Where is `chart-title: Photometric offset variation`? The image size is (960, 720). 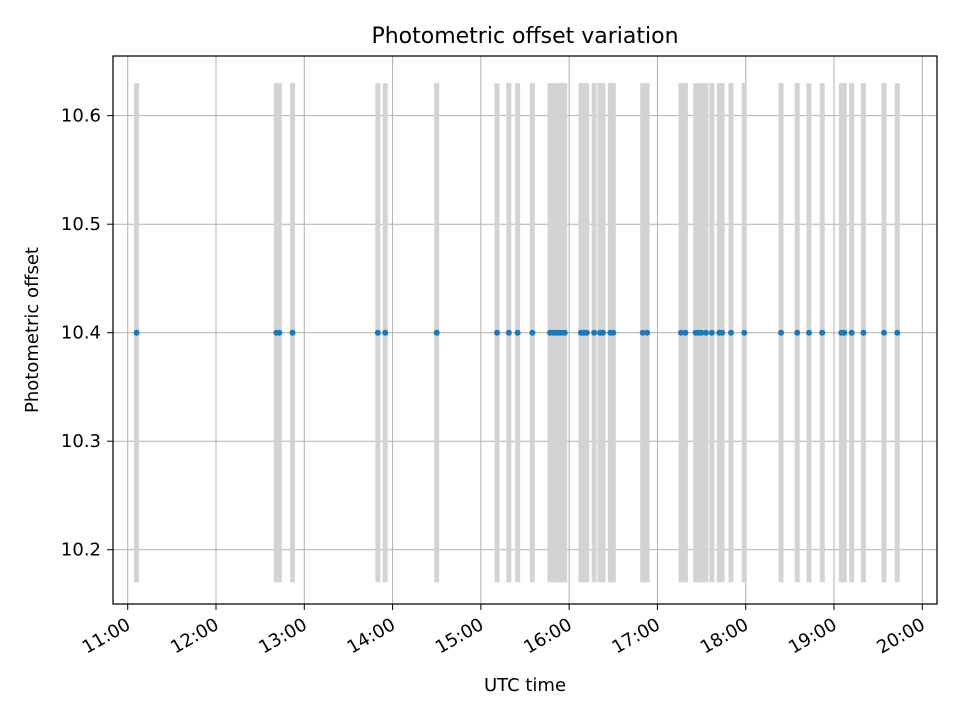
chart-title: Photometric offset variation is located at coordinates (524, 36).